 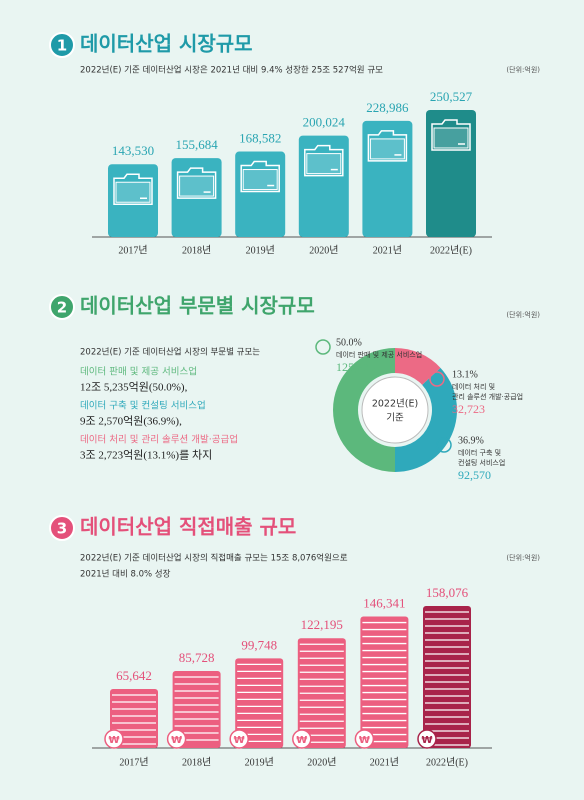 I want to click on donut-center, so click(x=395, y=410).